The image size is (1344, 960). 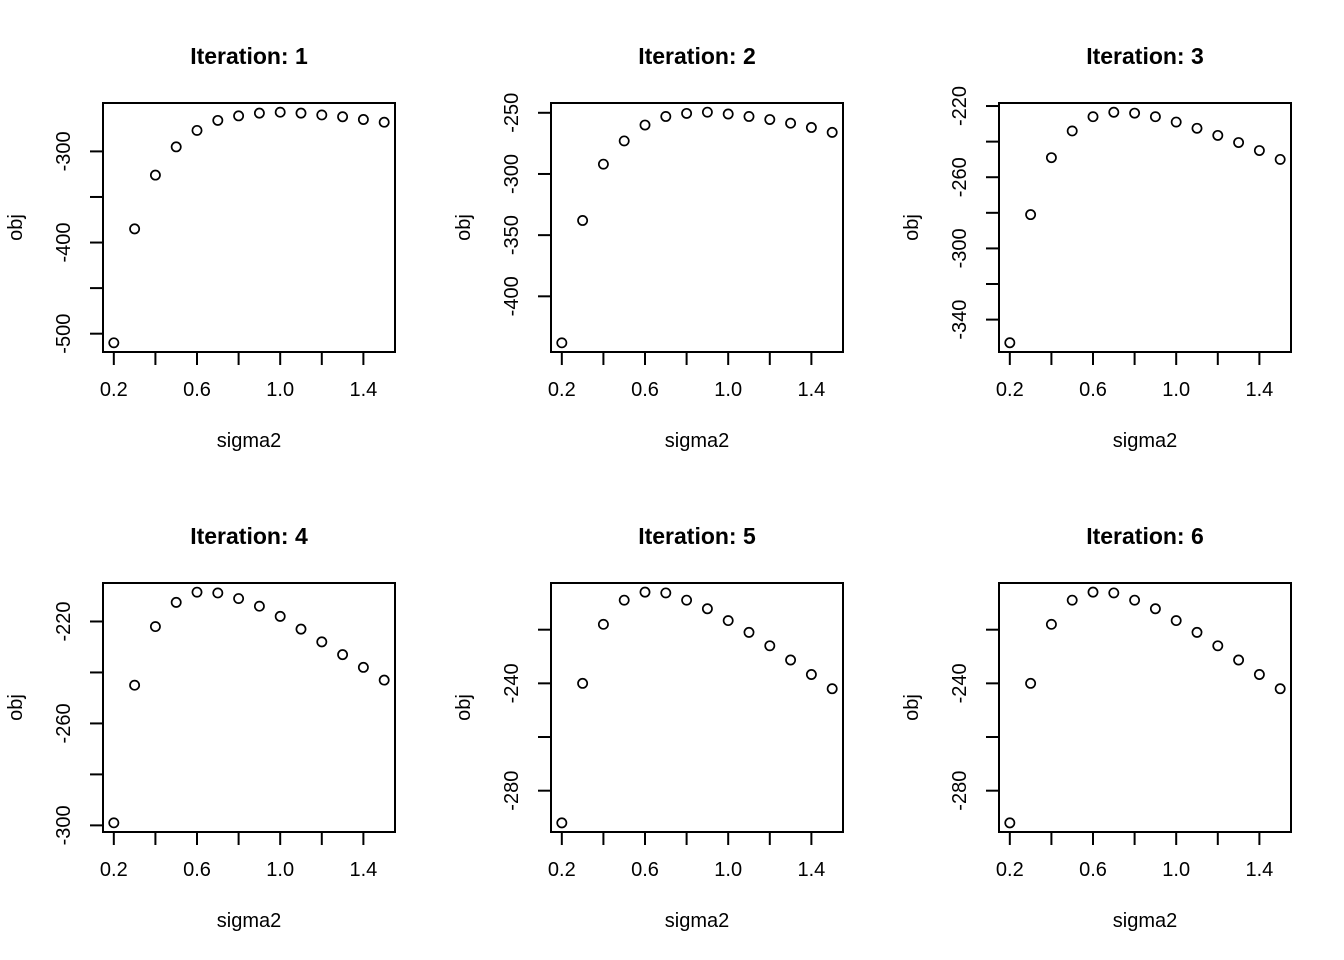 I want to click on y-tick-label: -240, so click(x=512, y=683).